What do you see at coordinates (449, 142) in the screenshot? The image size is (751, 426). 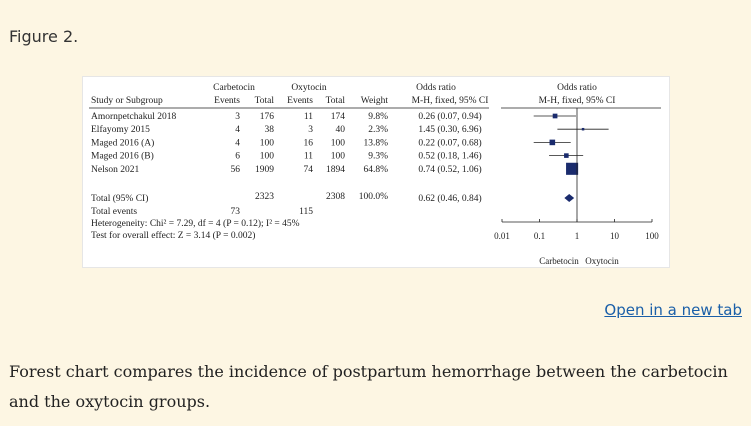 I see `odds-ratio-ci: 0.22 (0.07, 0.68)` at bounding box center [449, 142].